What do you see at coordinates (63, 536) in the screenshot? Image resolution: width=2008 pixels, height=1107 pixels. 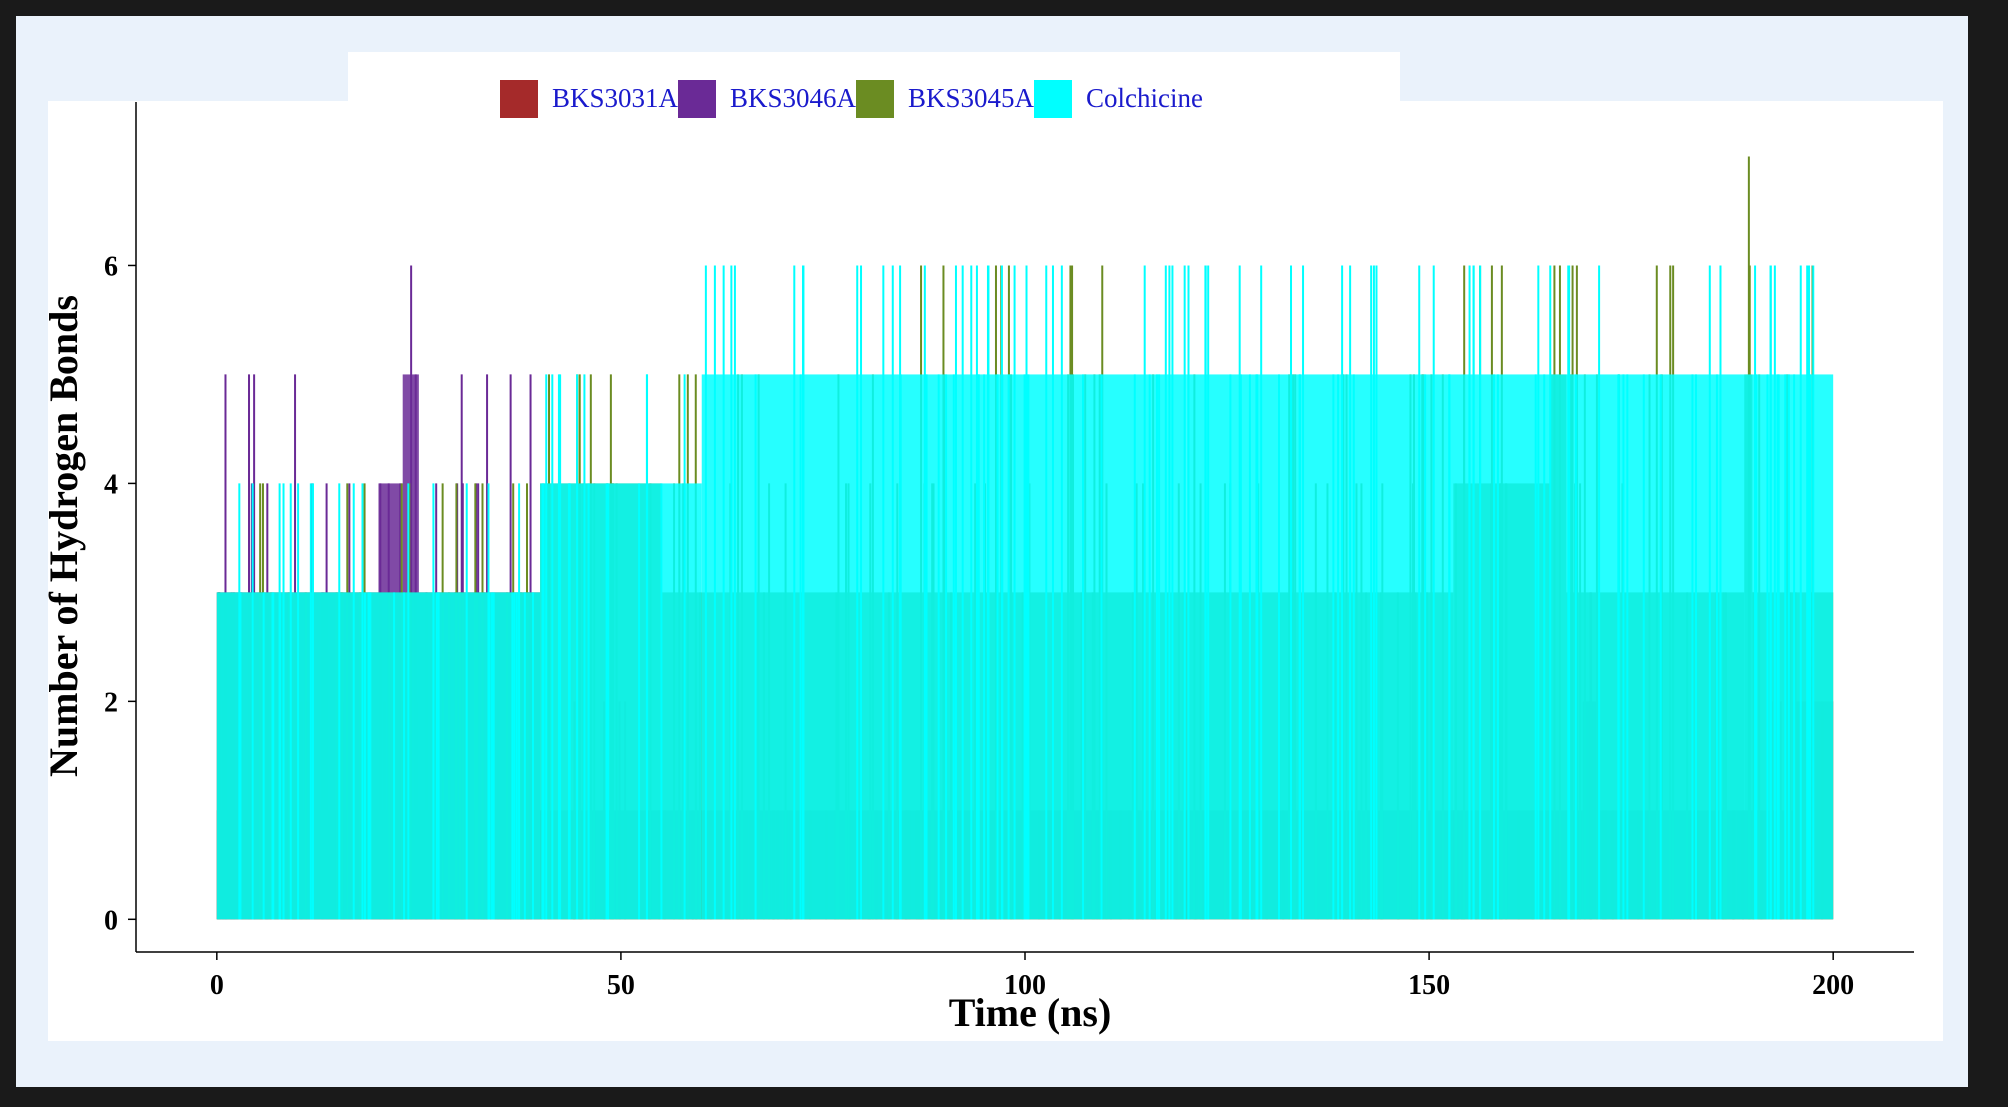 I see `y-axis-title: Number of Hydrogen Bonds` at bounding box center [63, 536].